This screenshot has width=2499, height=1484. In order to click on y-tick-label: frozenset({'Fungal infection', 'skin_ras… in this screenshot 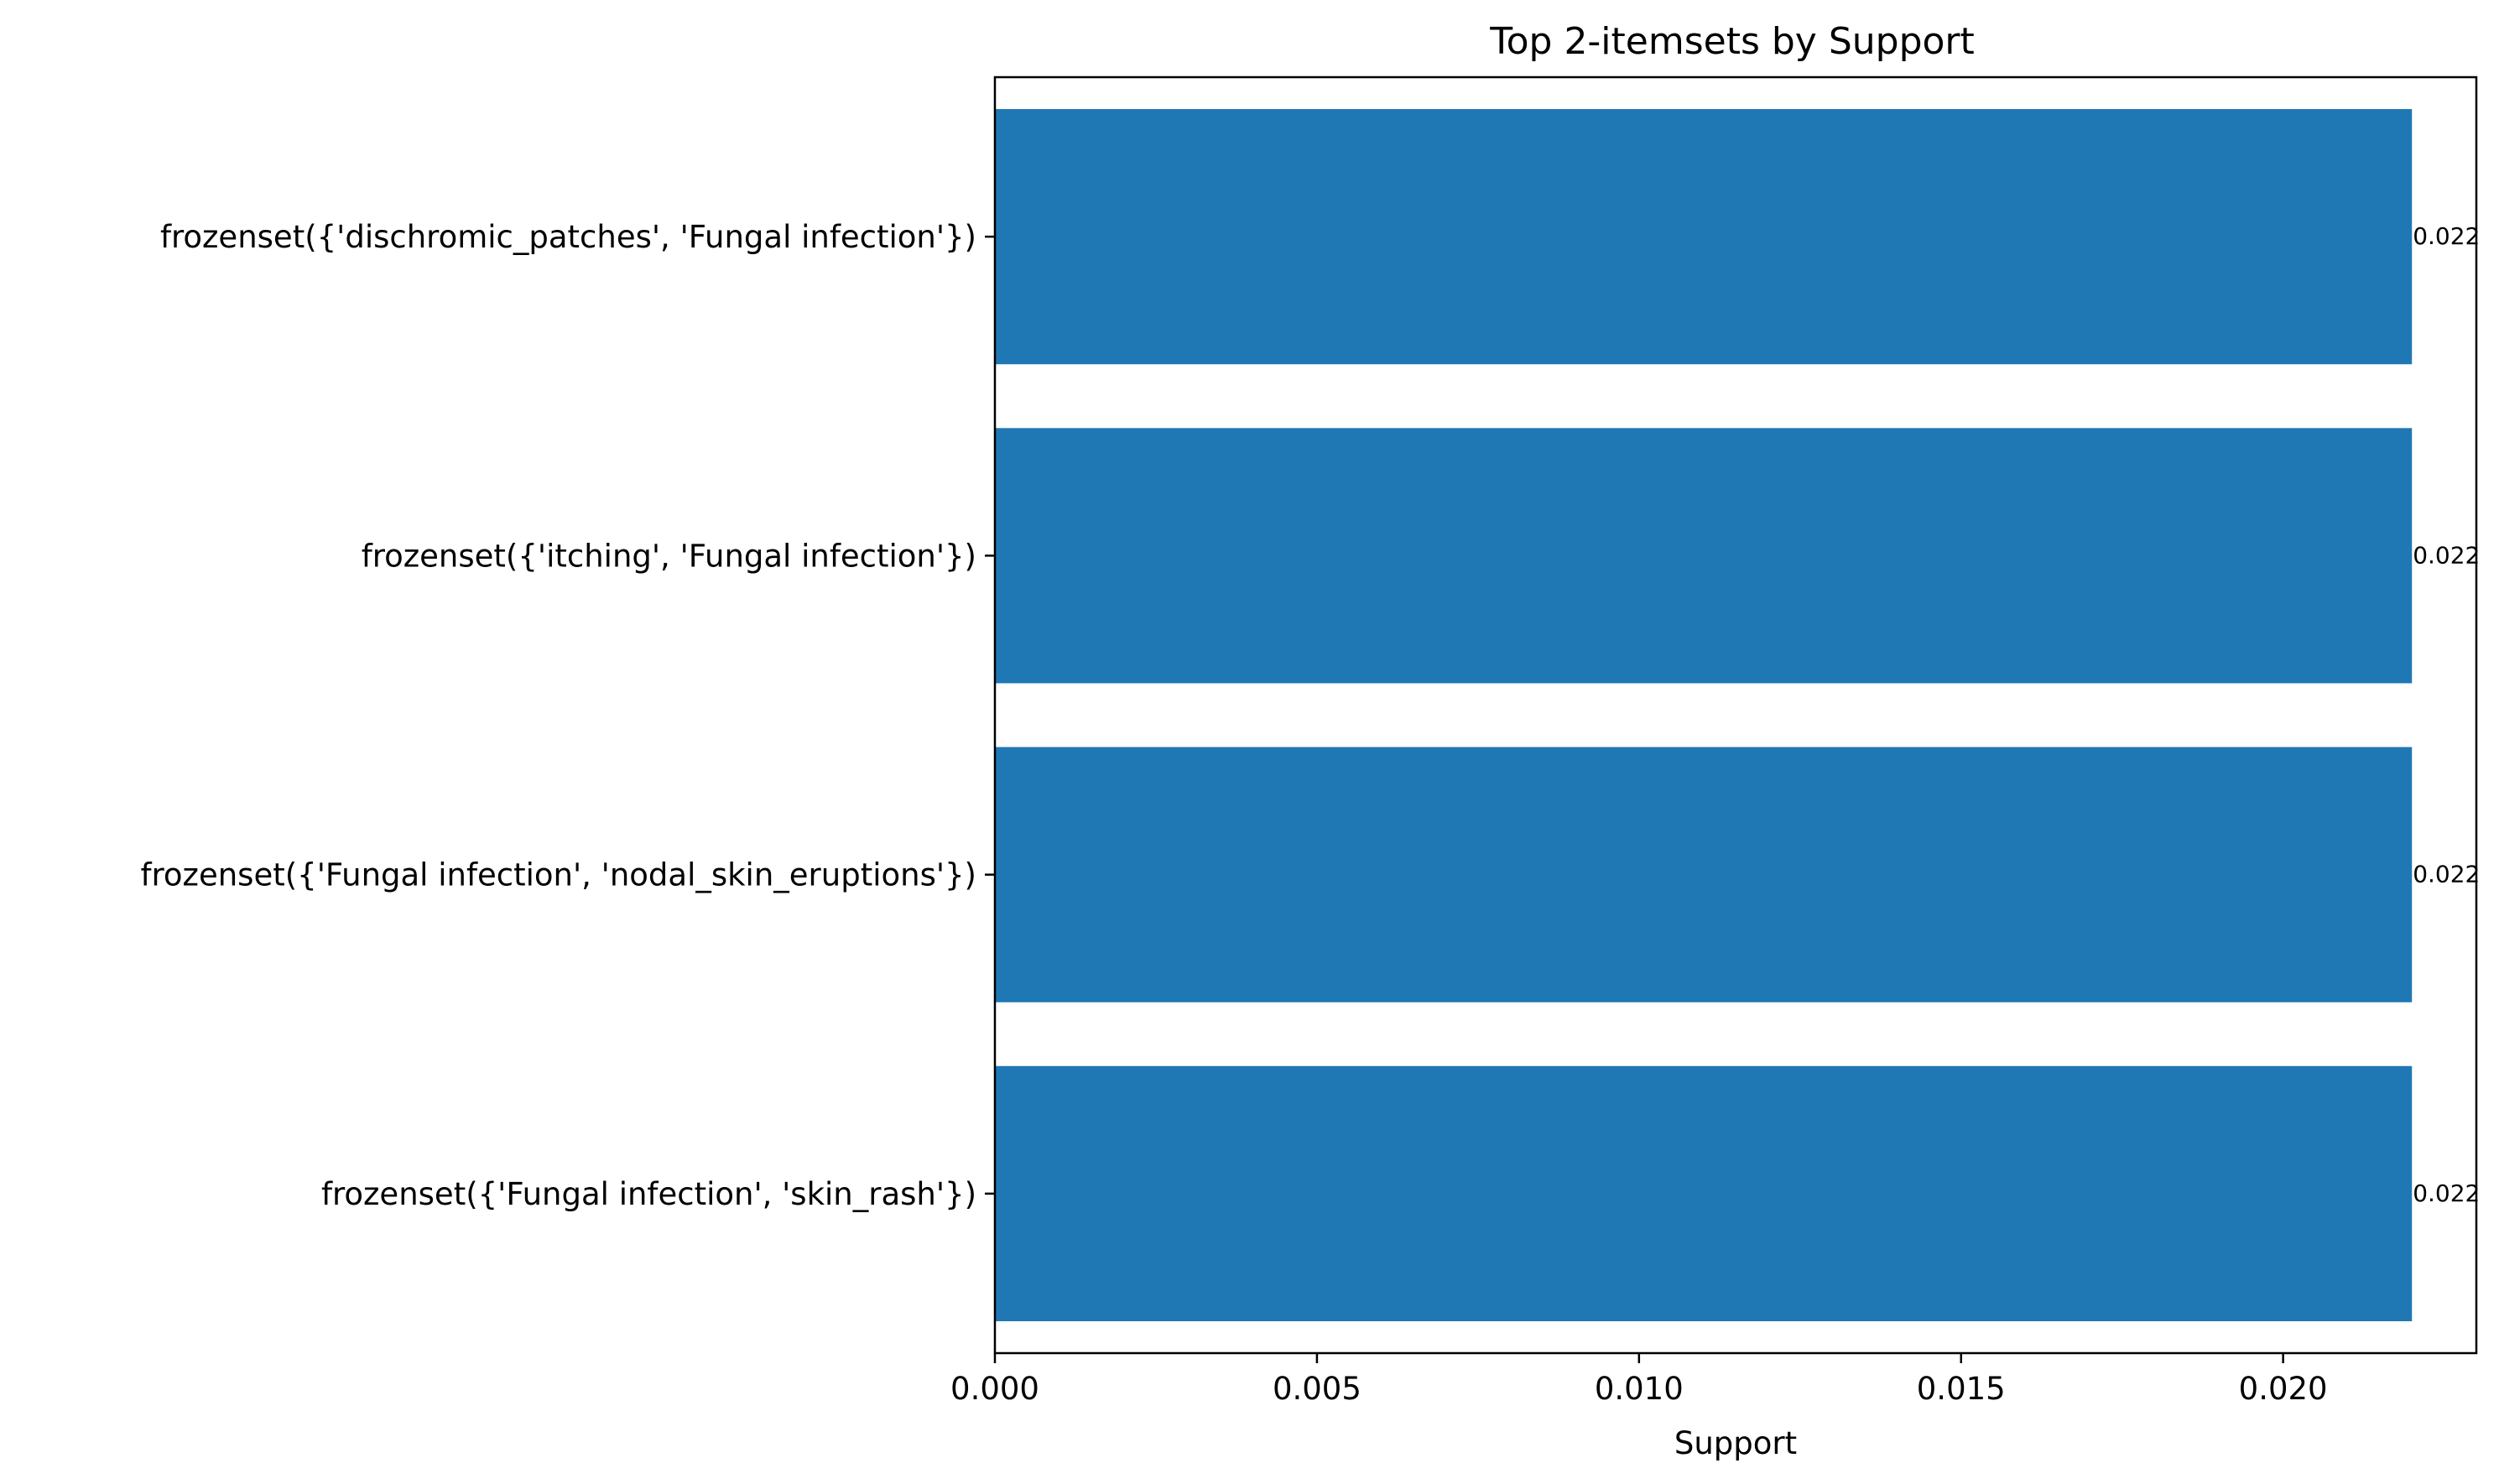, I will do `click(648, 1194)`.